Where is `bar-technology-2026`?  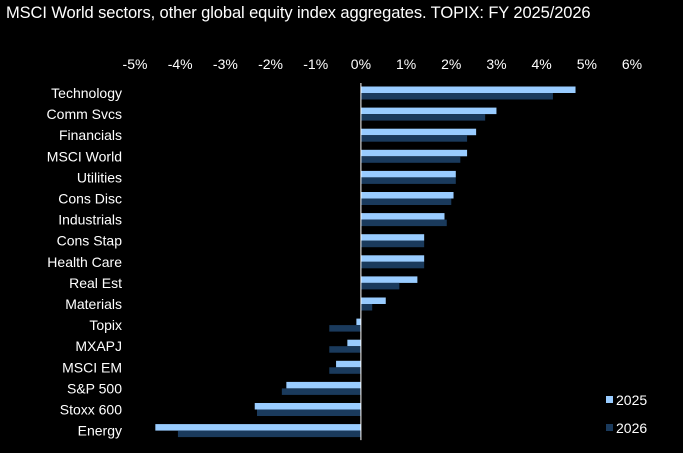 bar-technology-2026 is located at coordinates (456, 96).